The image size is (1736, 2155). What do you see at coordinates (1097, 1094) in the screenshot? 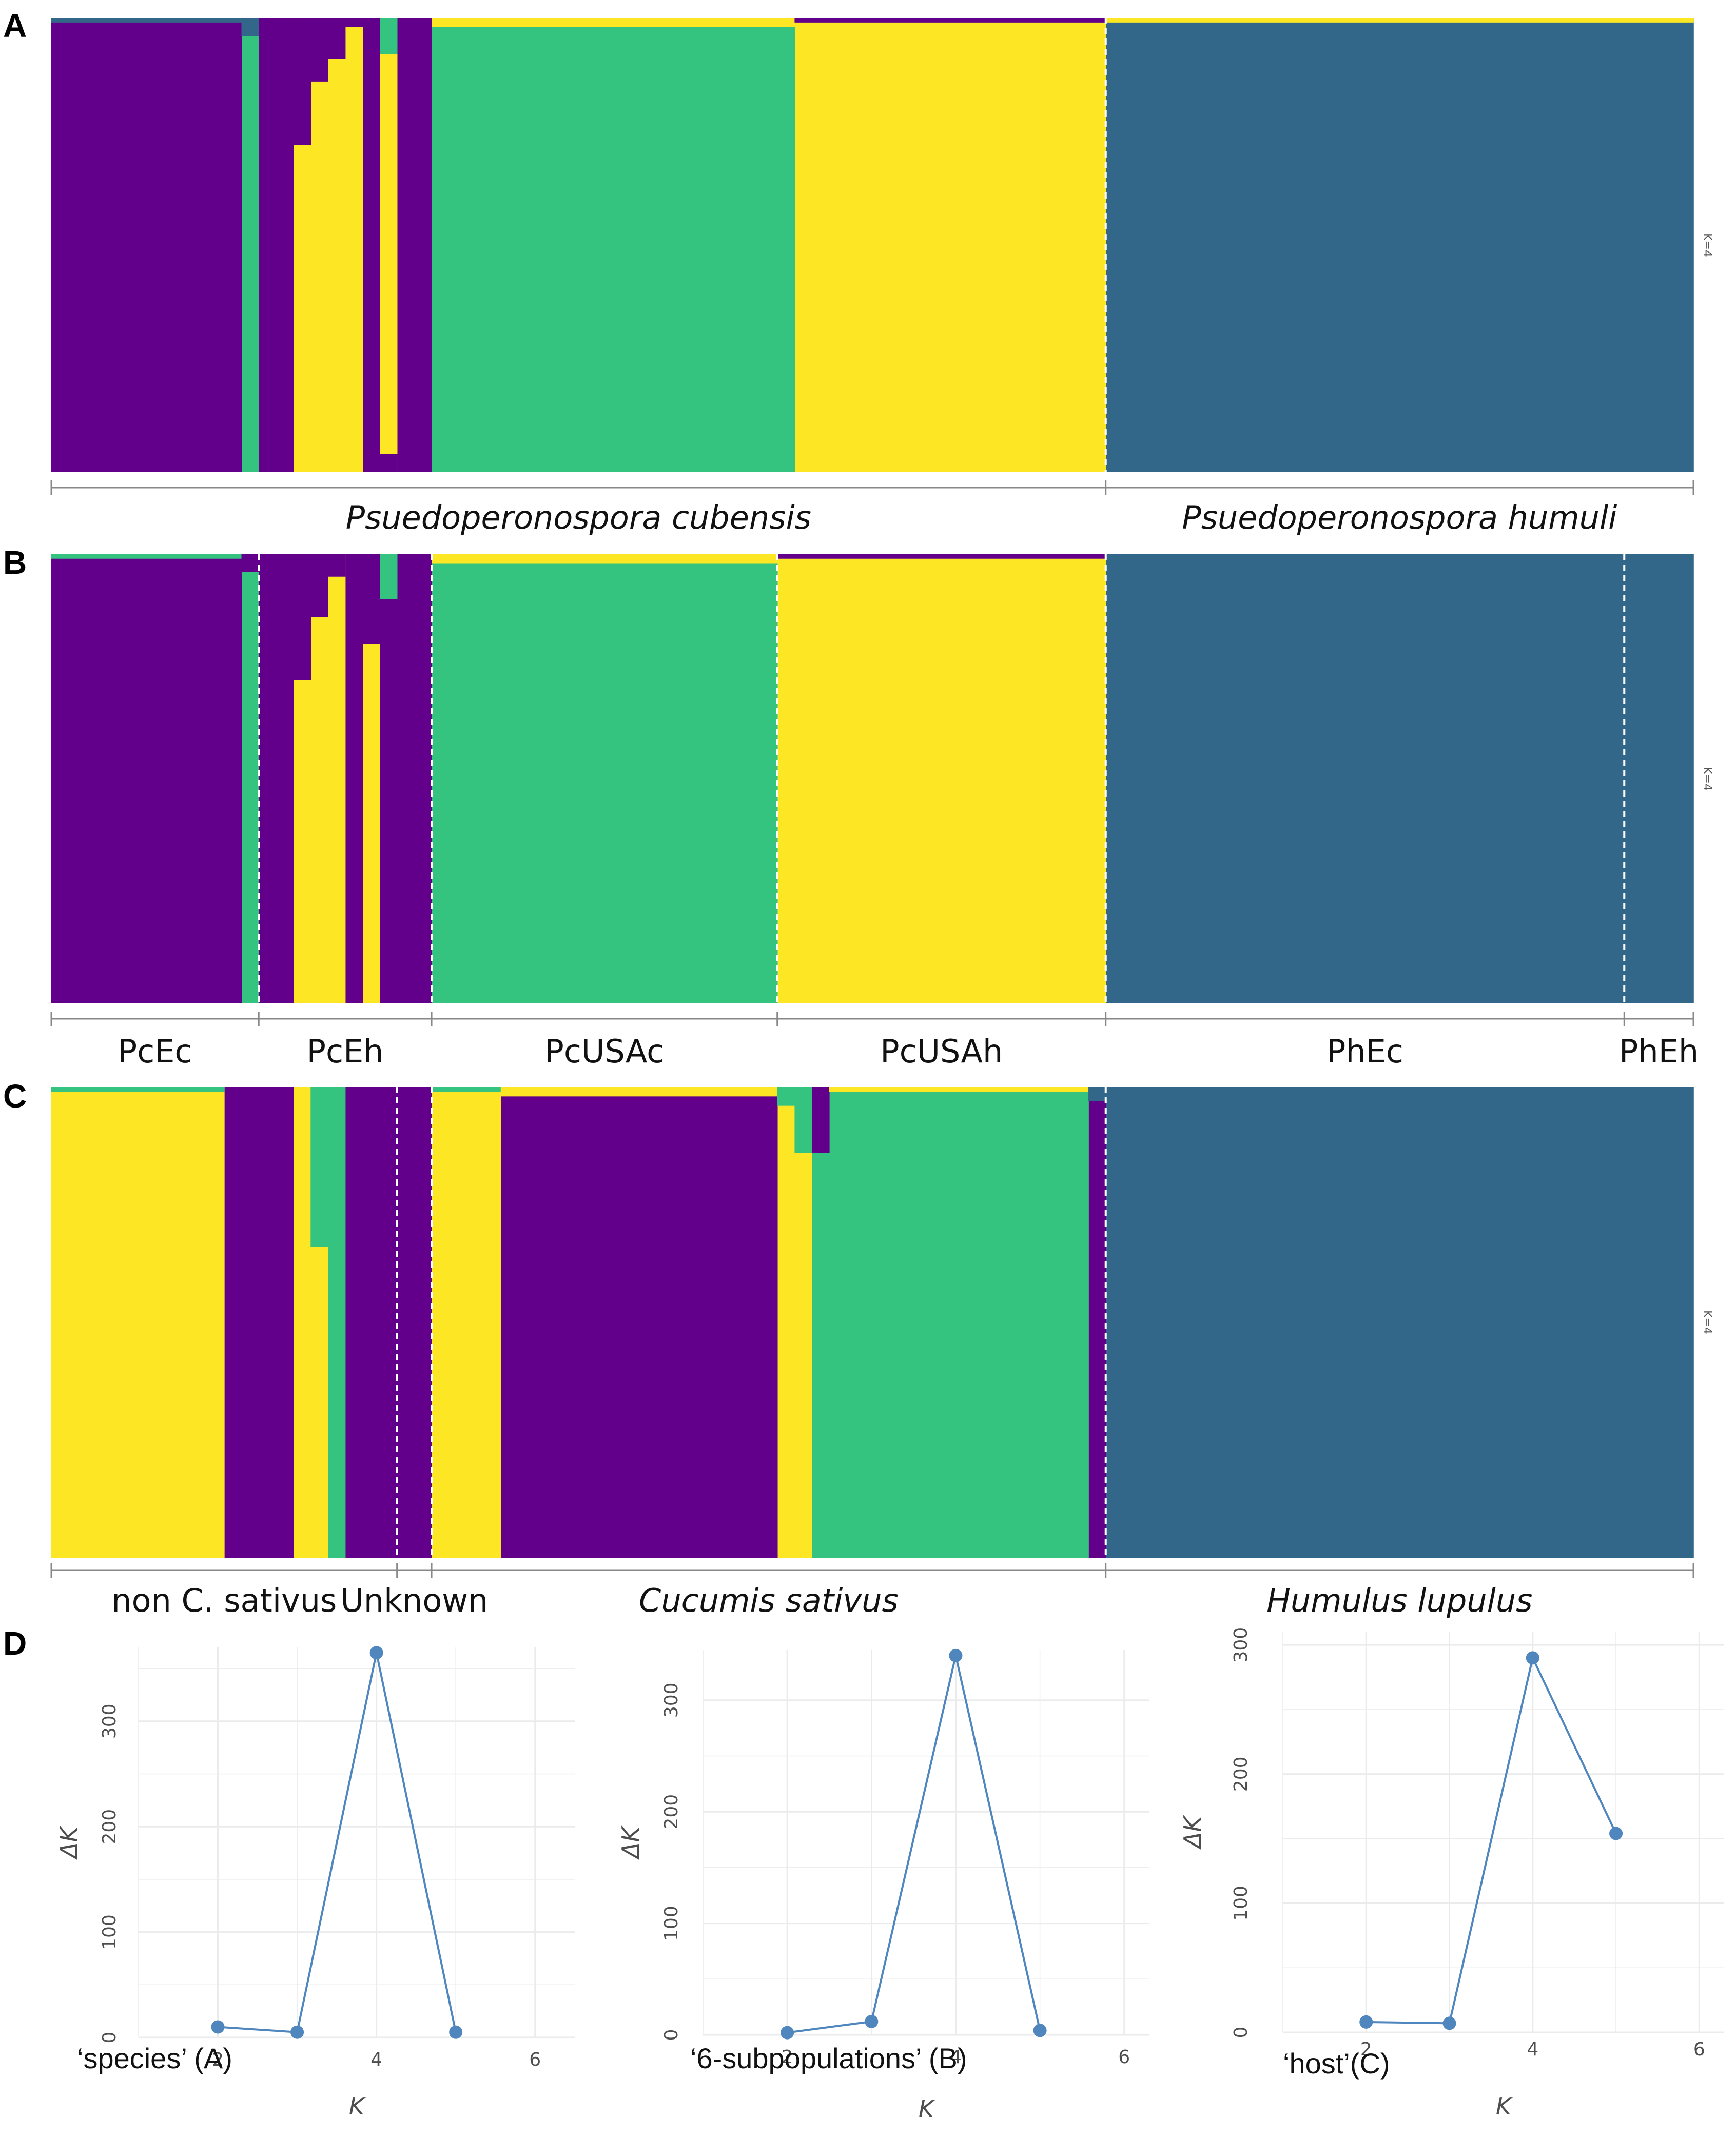
I see `bar-14-blue` at bounding box center [1097, 1094].